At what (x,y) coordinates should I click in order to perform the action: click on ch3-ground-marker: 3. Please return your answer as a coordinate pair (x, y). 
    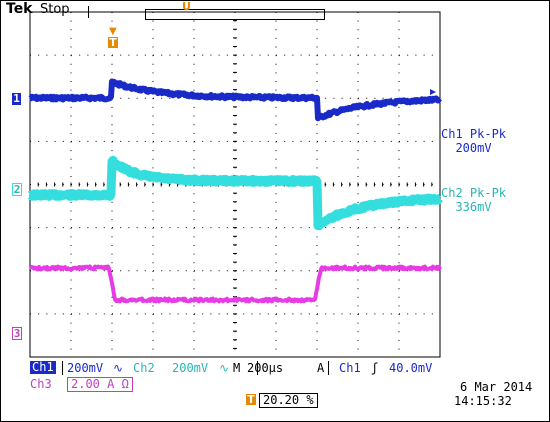
    Looking at the image, I should click on (17, 333).